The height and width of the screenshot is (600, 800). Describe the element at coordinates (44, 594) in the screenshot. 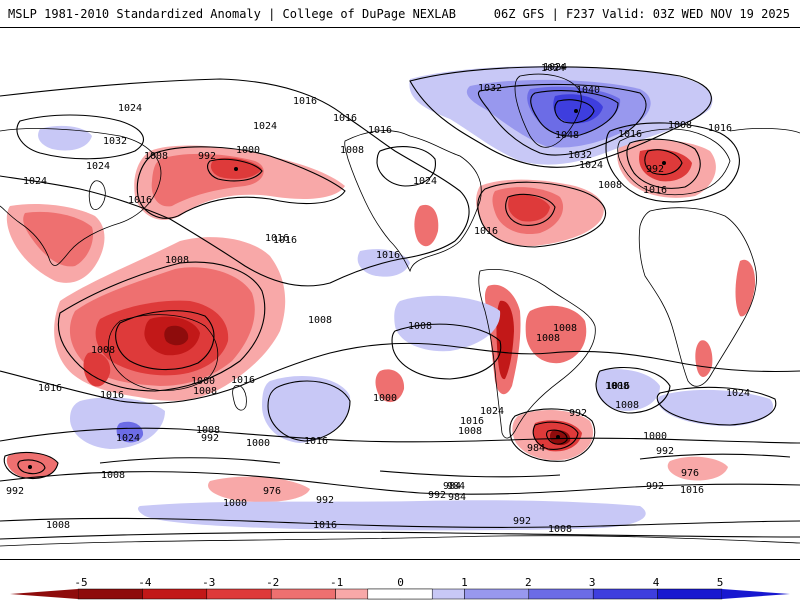

I see `legend-arrow-left` at that location.